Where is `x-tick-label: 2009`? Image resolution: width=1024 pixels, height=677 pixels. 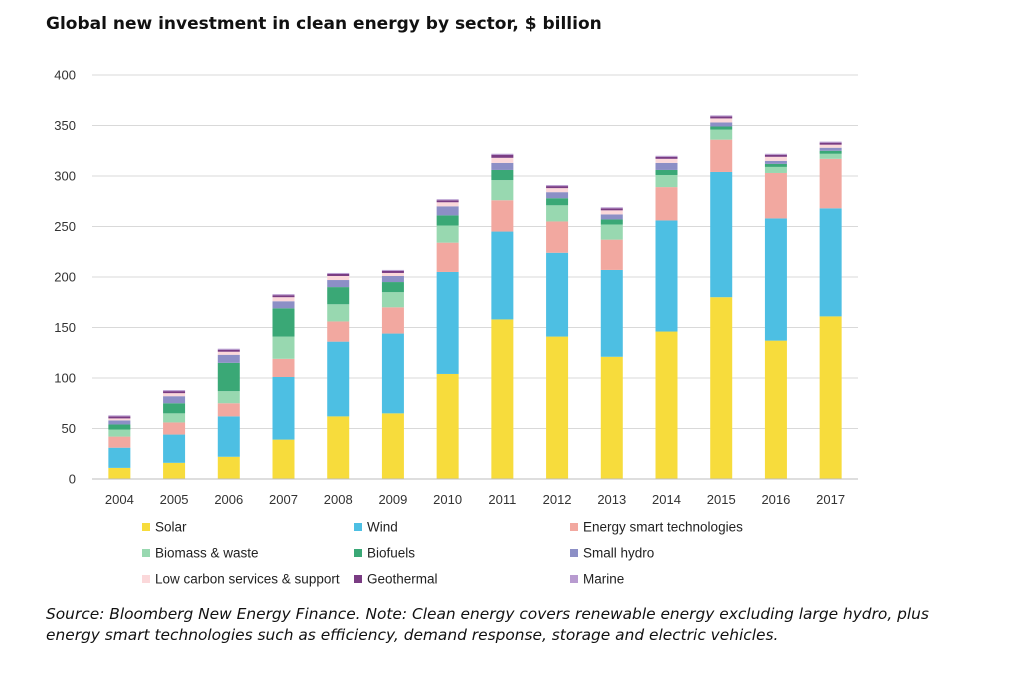
x-tick-label: 2009 is located at coordinates (392, 499).